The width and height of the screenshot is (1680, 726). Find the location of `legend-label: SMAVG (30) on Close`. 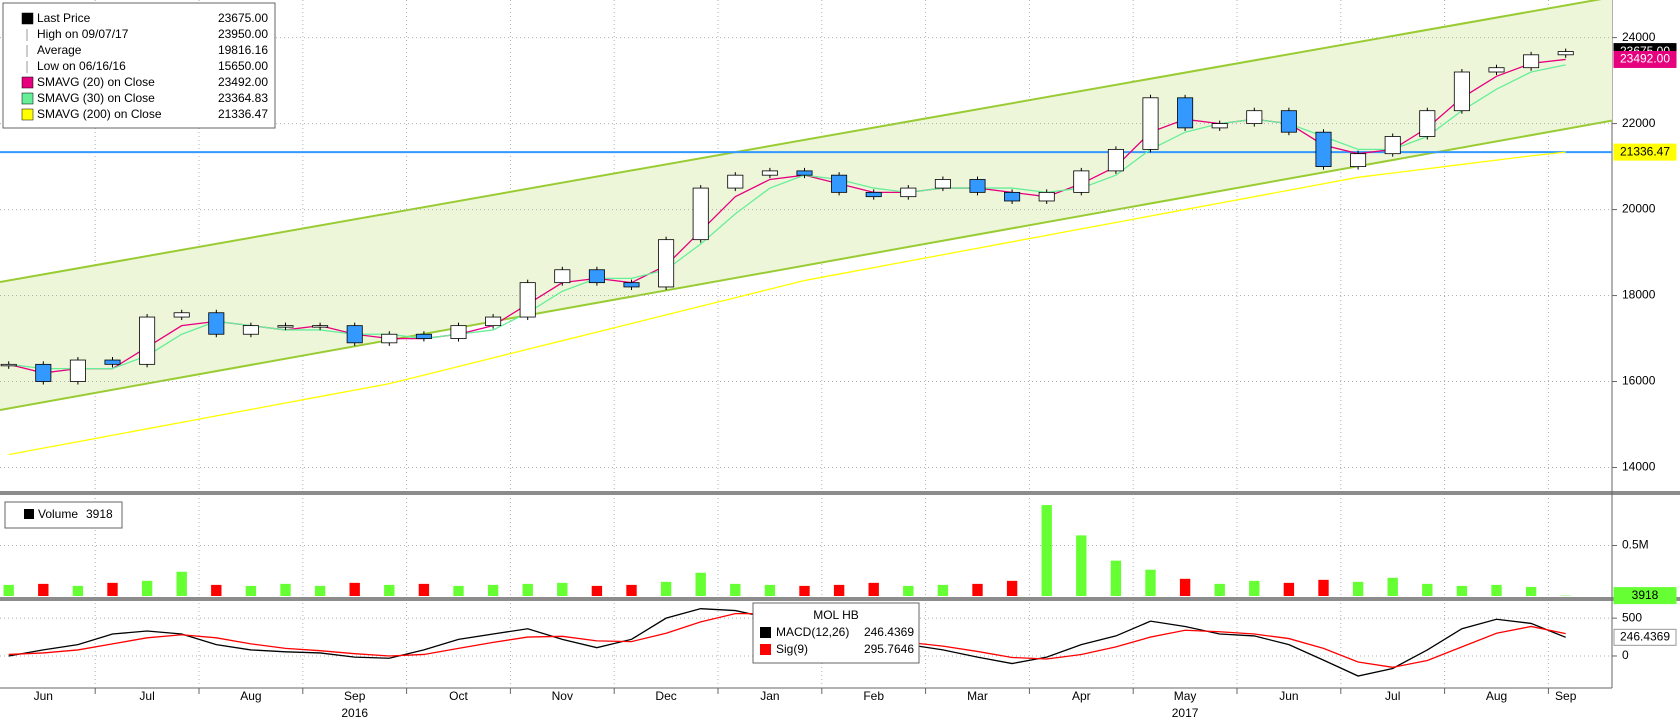

legend-label: SMAVG (30) on Close is located at coordinates (96, 98).